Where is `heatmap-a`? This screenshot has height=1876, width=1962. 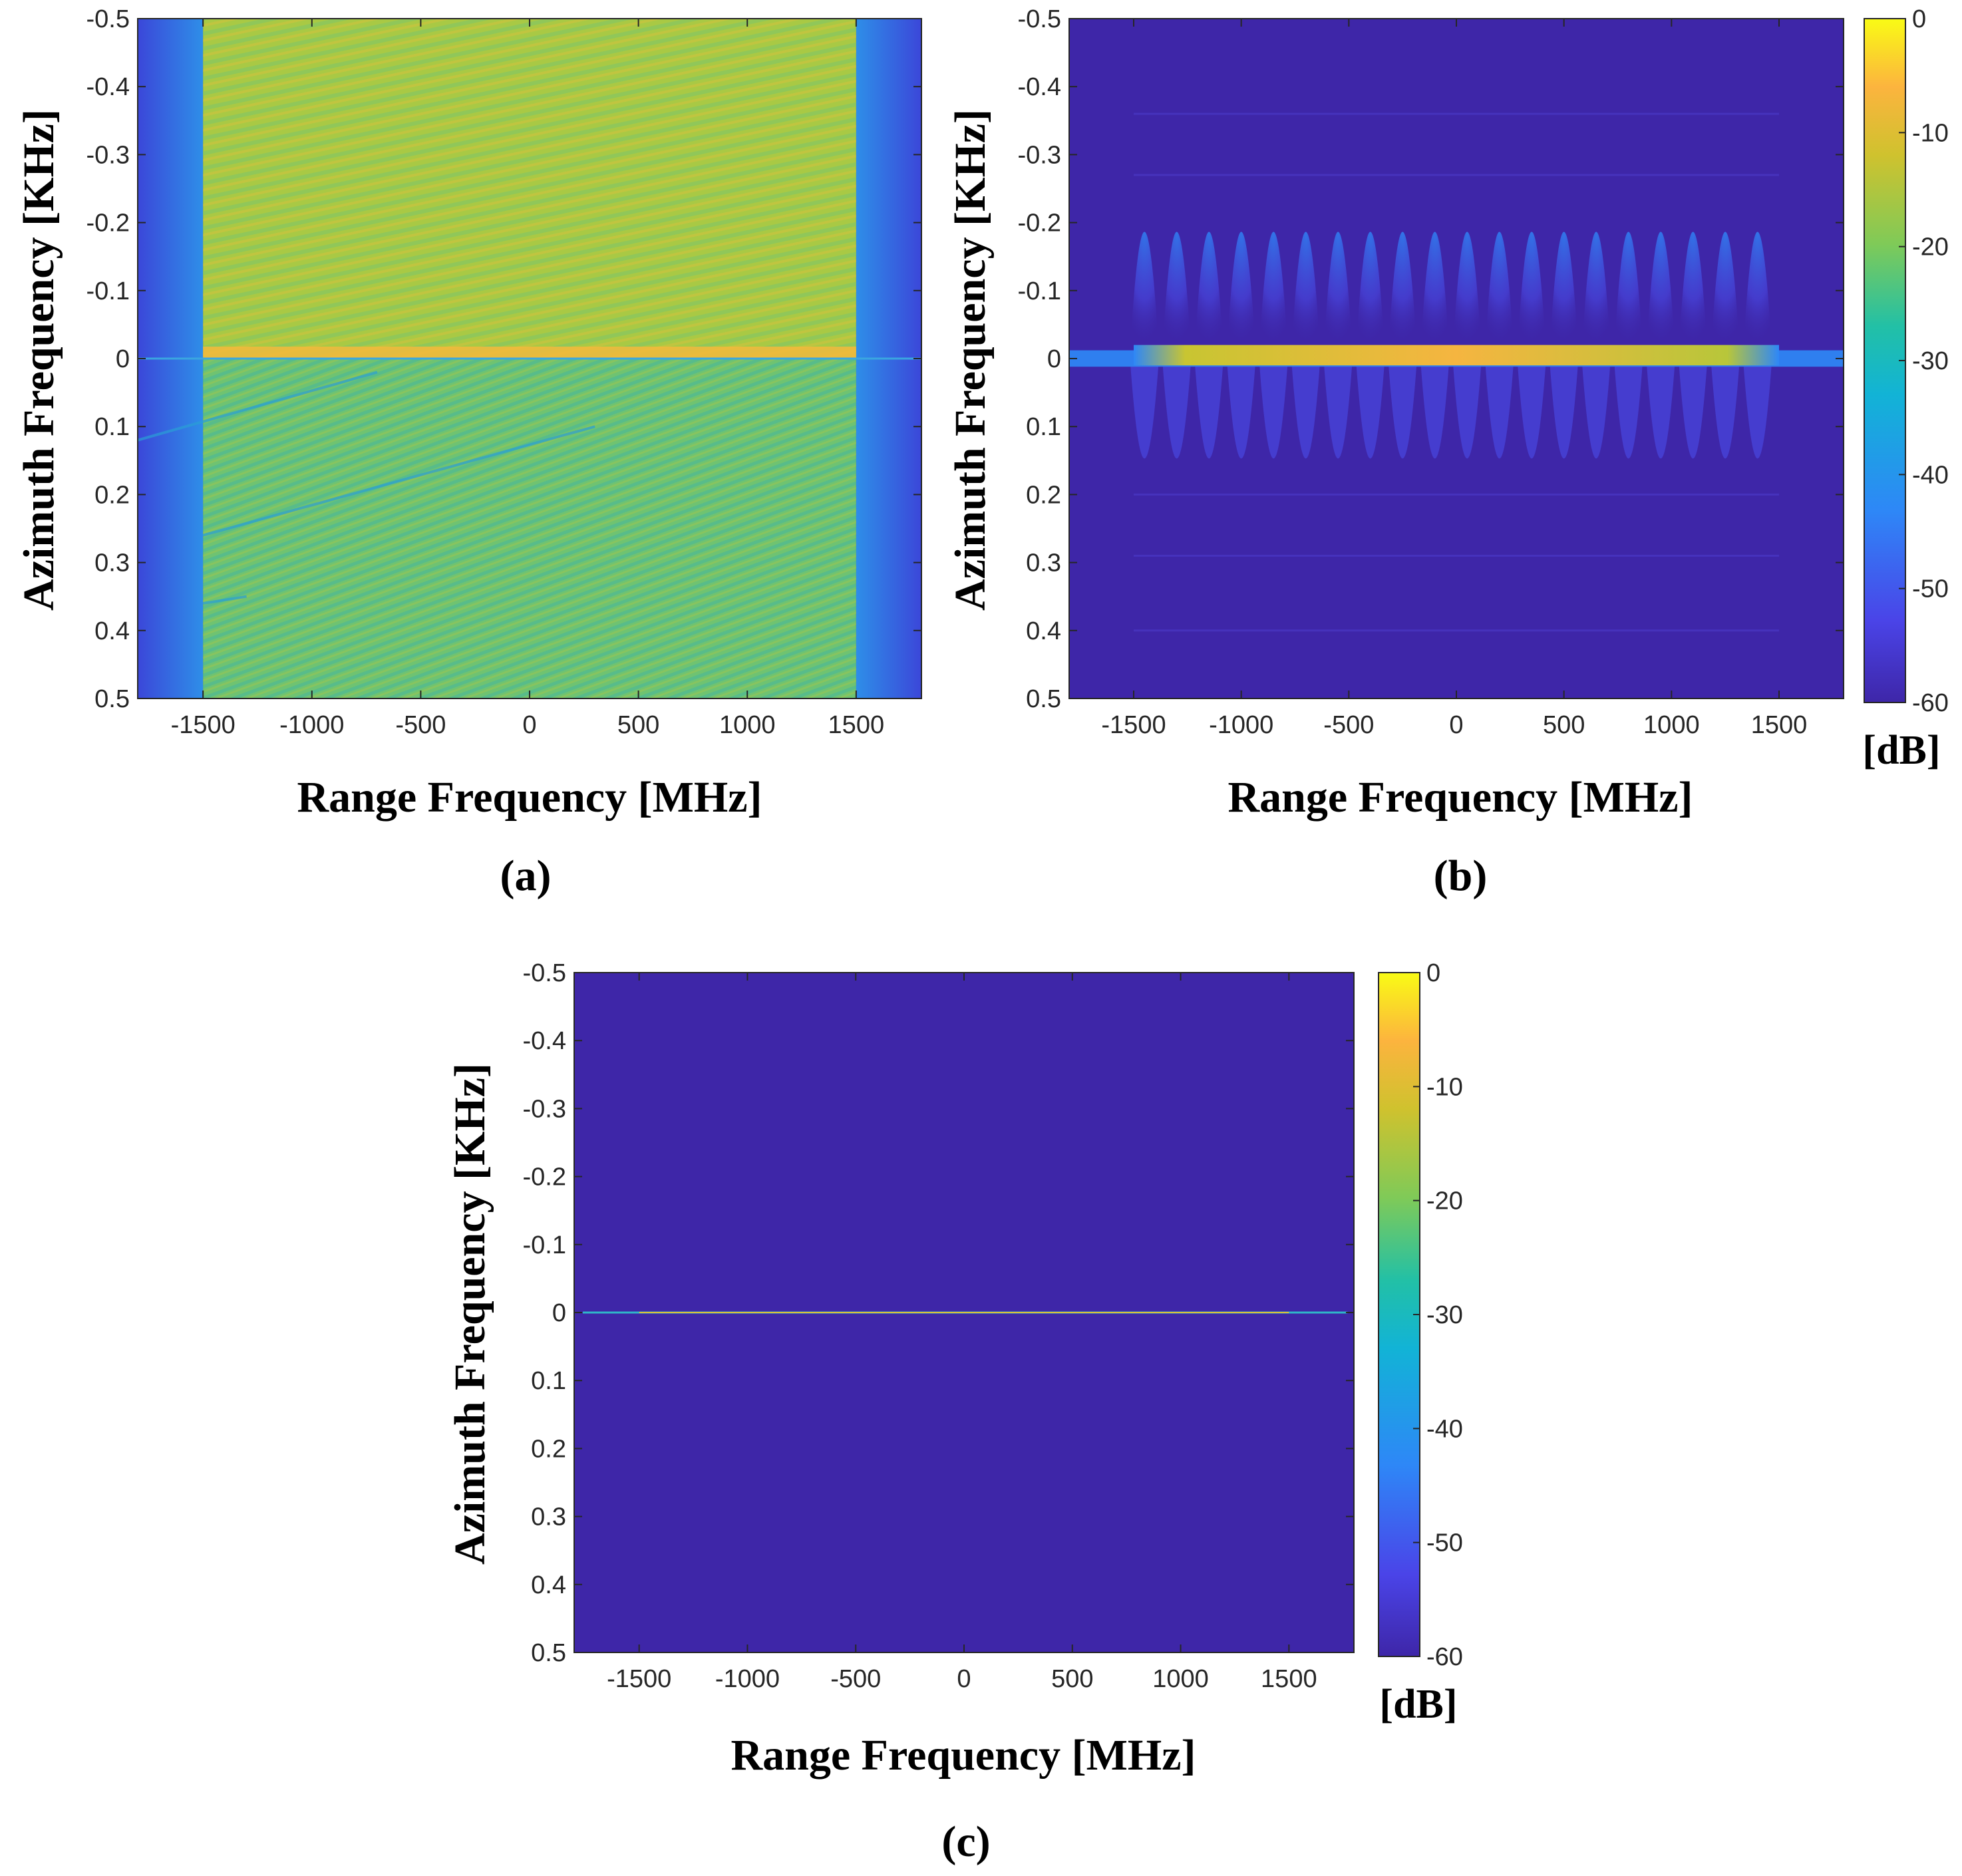
heatmap-a is located at coordinates (529, 359).